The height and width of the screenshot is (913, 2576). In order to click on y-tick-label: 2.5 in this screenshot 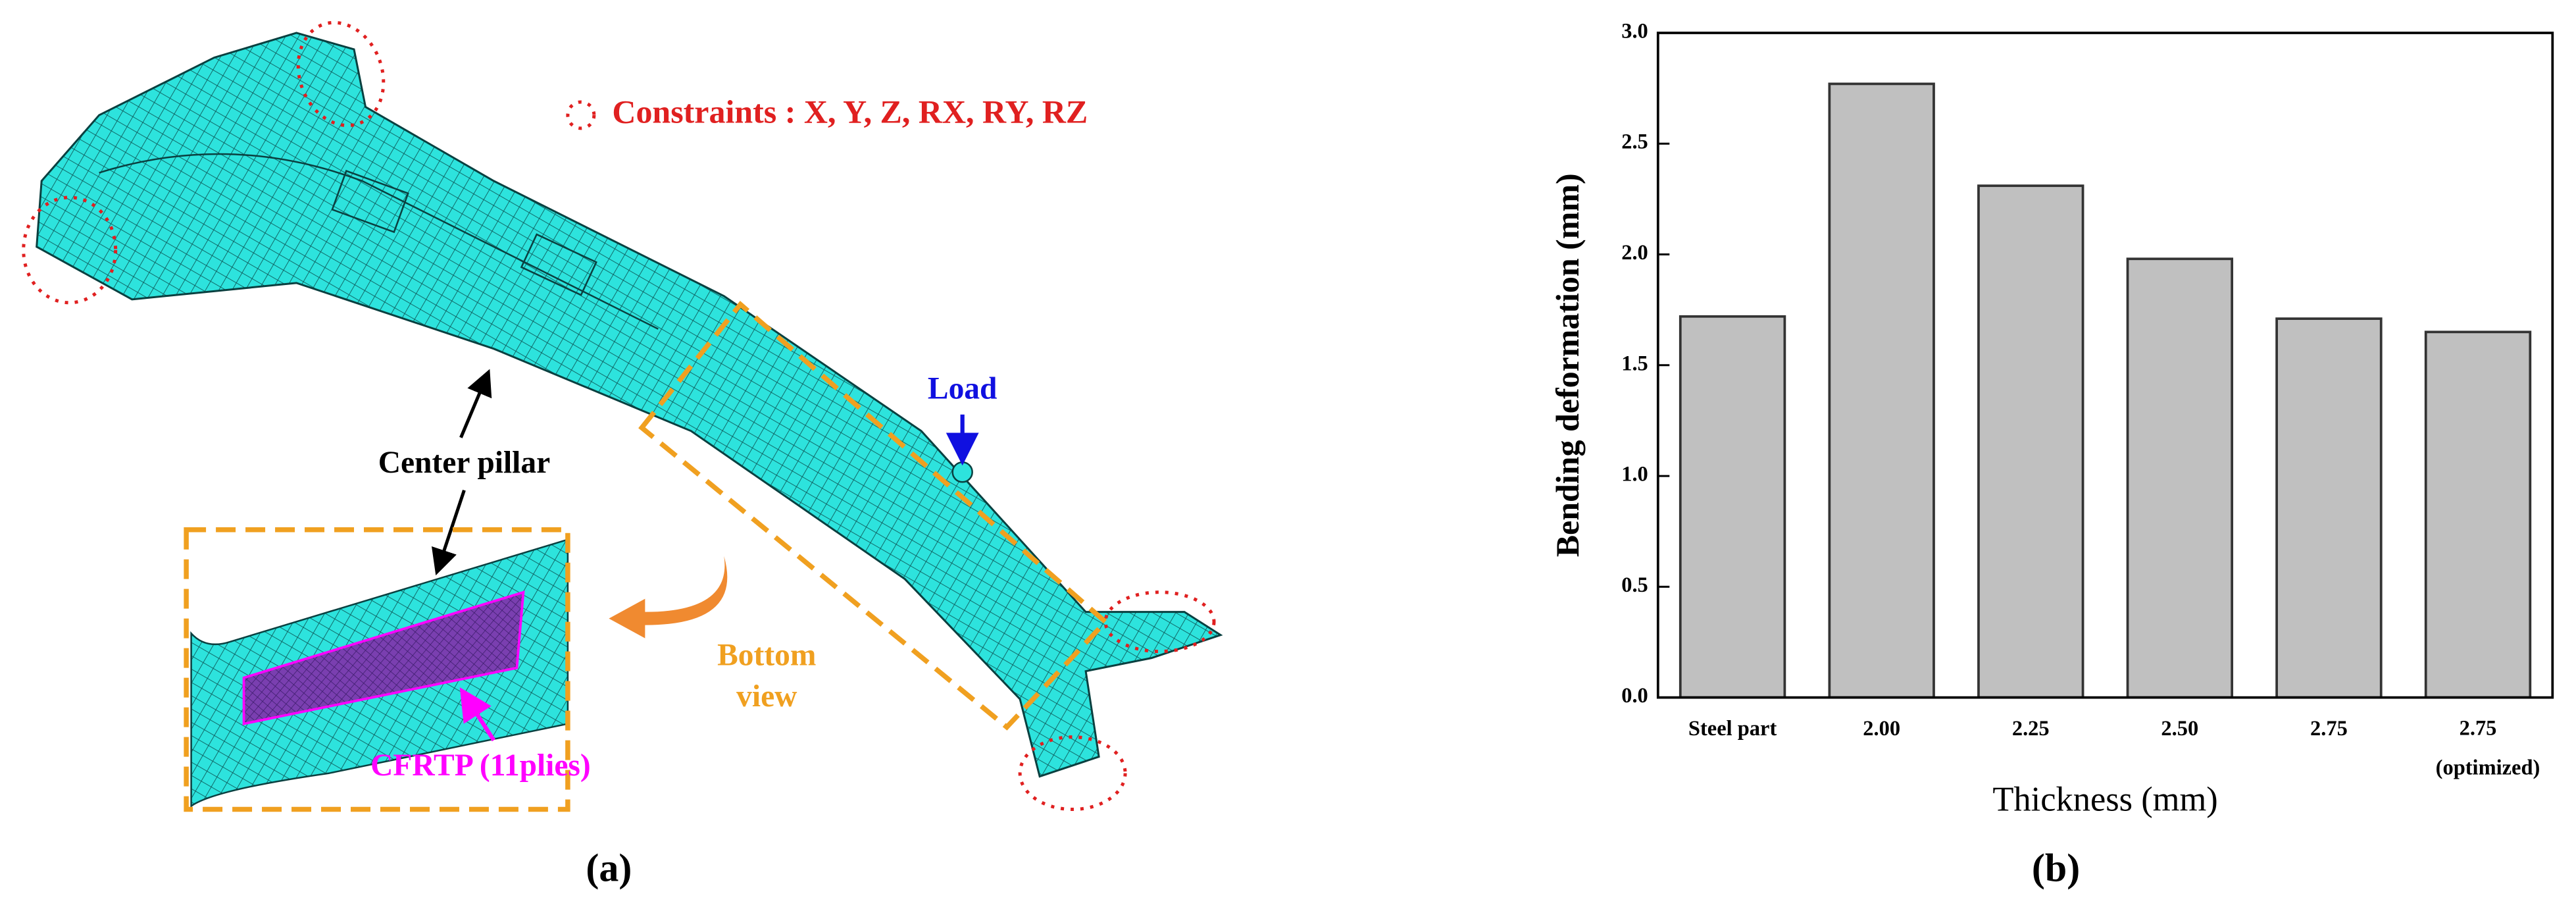, I will do `click(1634, 142)`.